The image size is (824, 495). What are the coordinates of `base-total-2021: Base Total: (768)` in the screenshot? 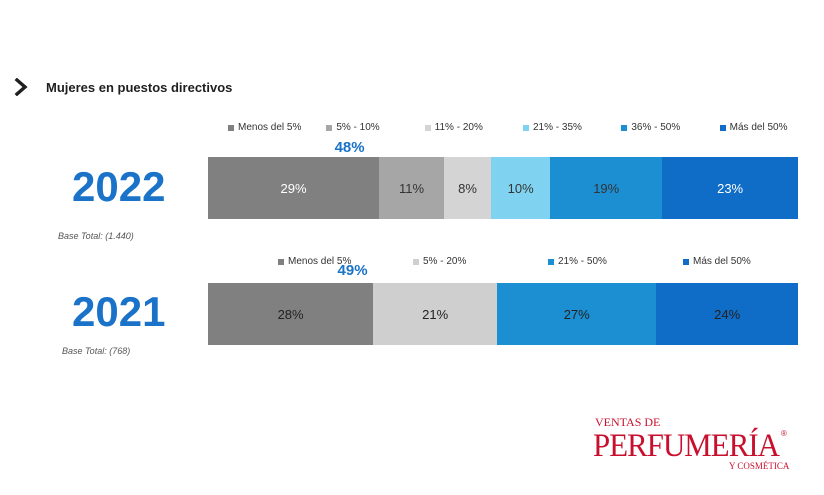 It's located at (96, 351).